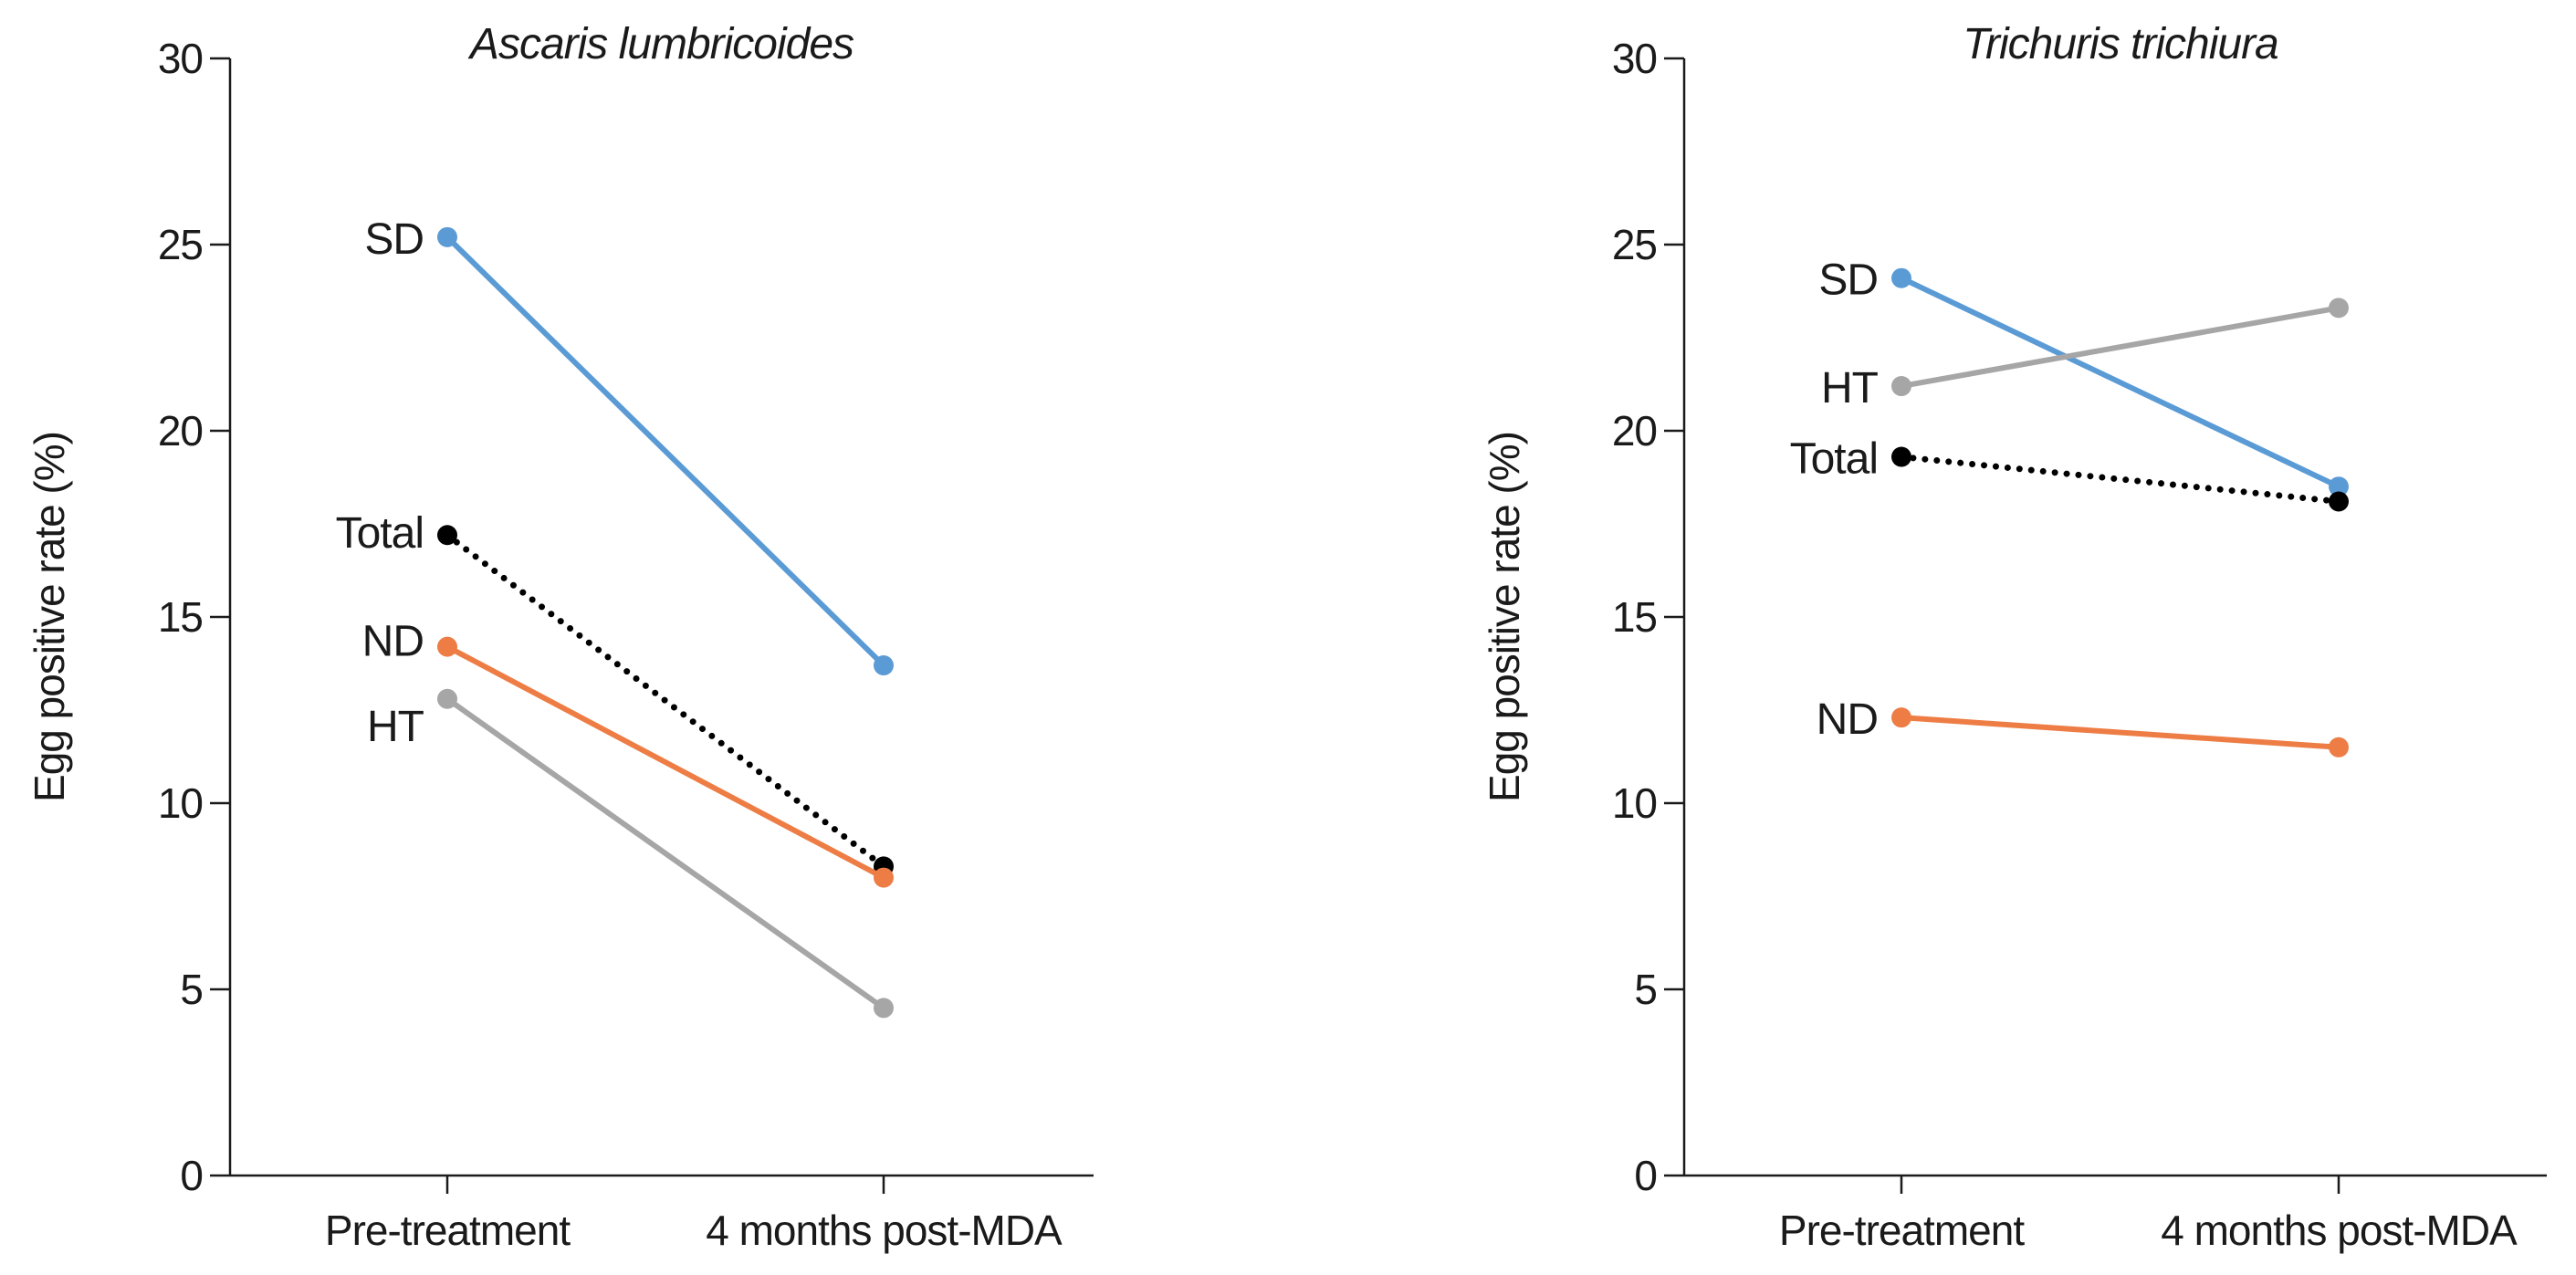 The image size is (2576, 1275). Describe the element at coordinates (2120, 44) in the screenshot. I see `chart-title: Trichuris trichiura` at that location.